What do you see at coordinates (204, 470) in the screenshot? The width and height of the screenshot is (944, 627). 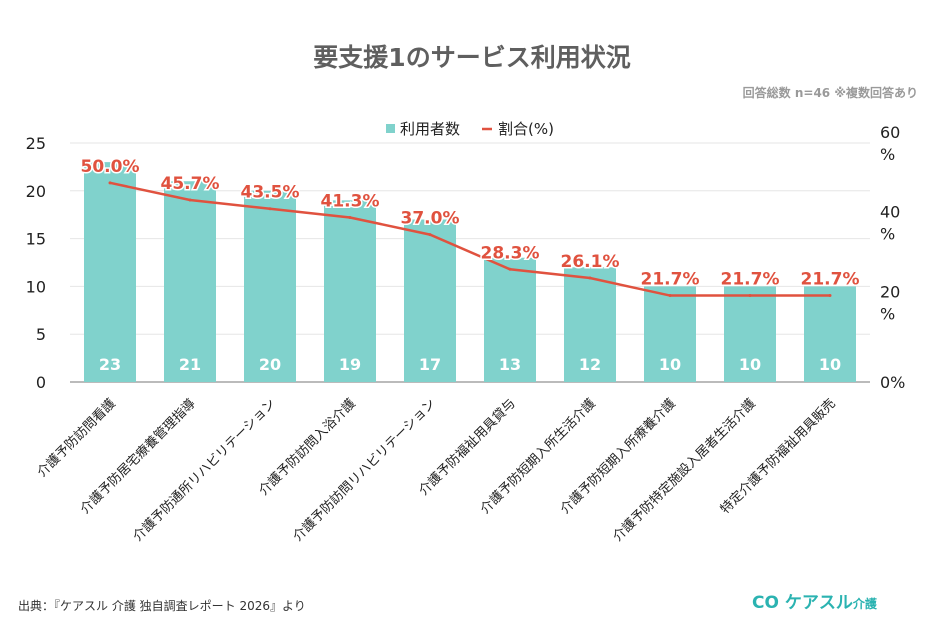 I see `category-label: 介護予防通所リハビリテーション` at bounding box center [204, 470].